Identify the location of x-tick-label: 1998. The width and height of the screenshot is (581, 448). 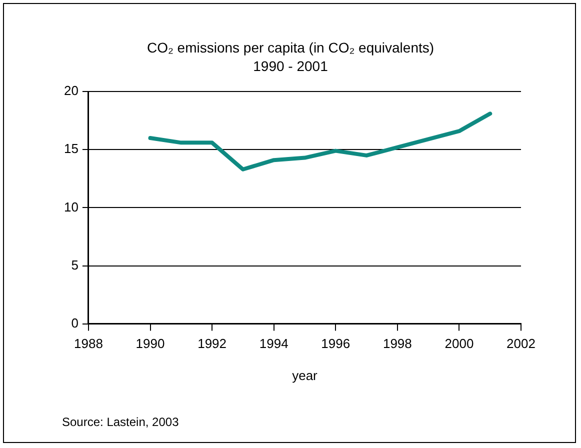
(397, 344).